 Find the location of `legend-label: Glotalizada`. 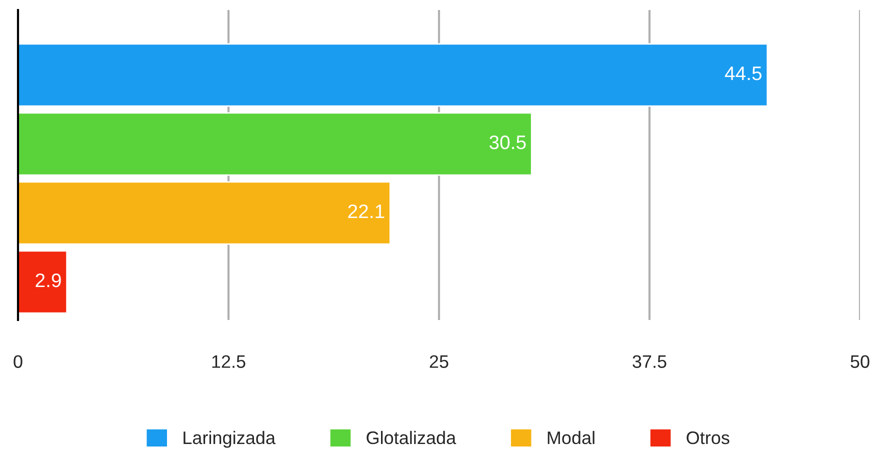

legend-label: Glotalizada is located at coordinates (411, 437).